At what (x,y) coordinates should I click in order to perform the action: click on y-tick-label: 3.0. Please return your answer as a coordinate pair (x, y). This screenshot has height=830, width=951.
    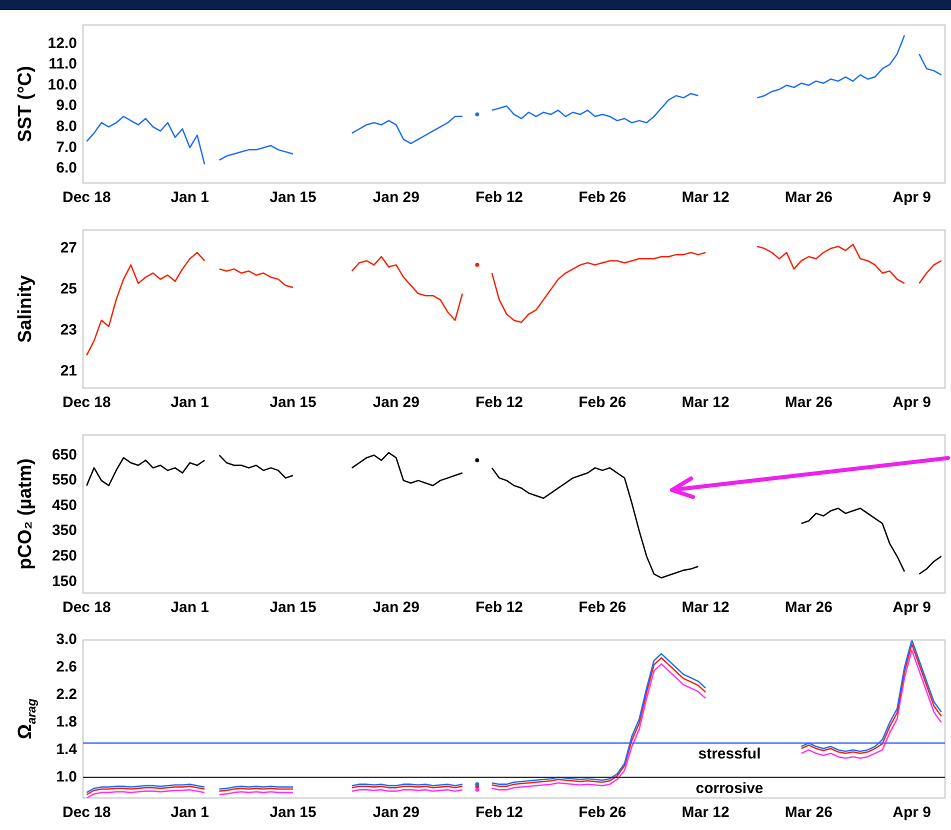
    Looking at the image, I should click on (66, 639).